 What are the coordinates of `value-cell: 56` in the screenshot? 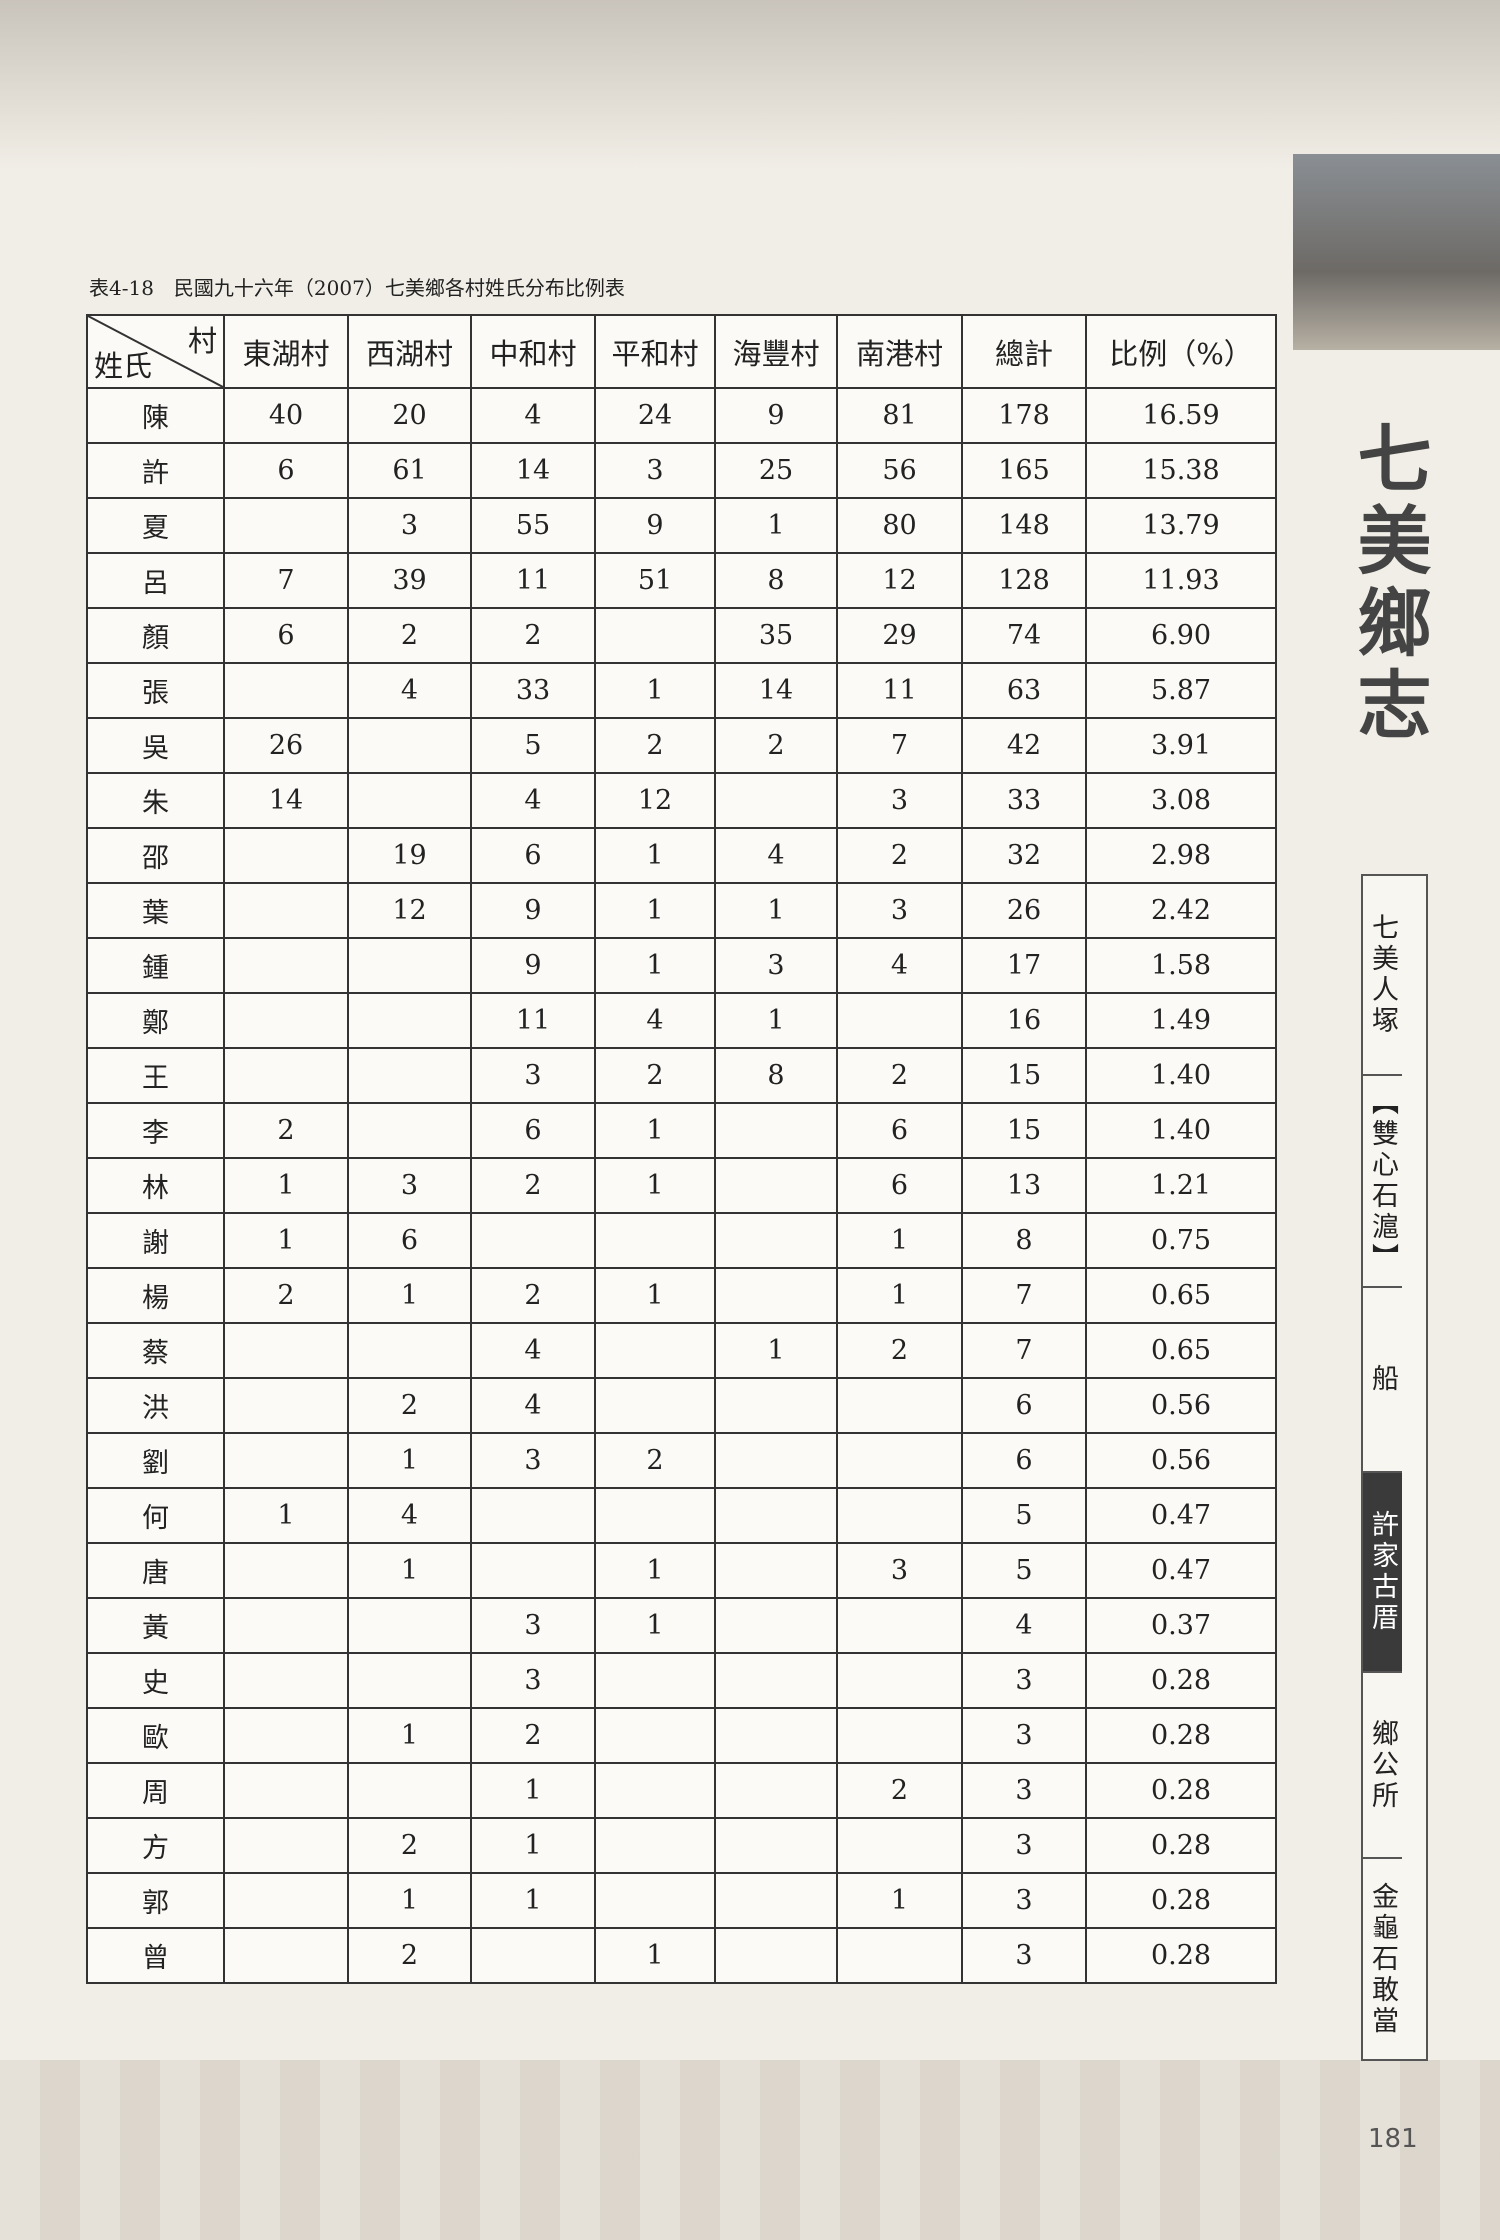 It's located at (899, 470).